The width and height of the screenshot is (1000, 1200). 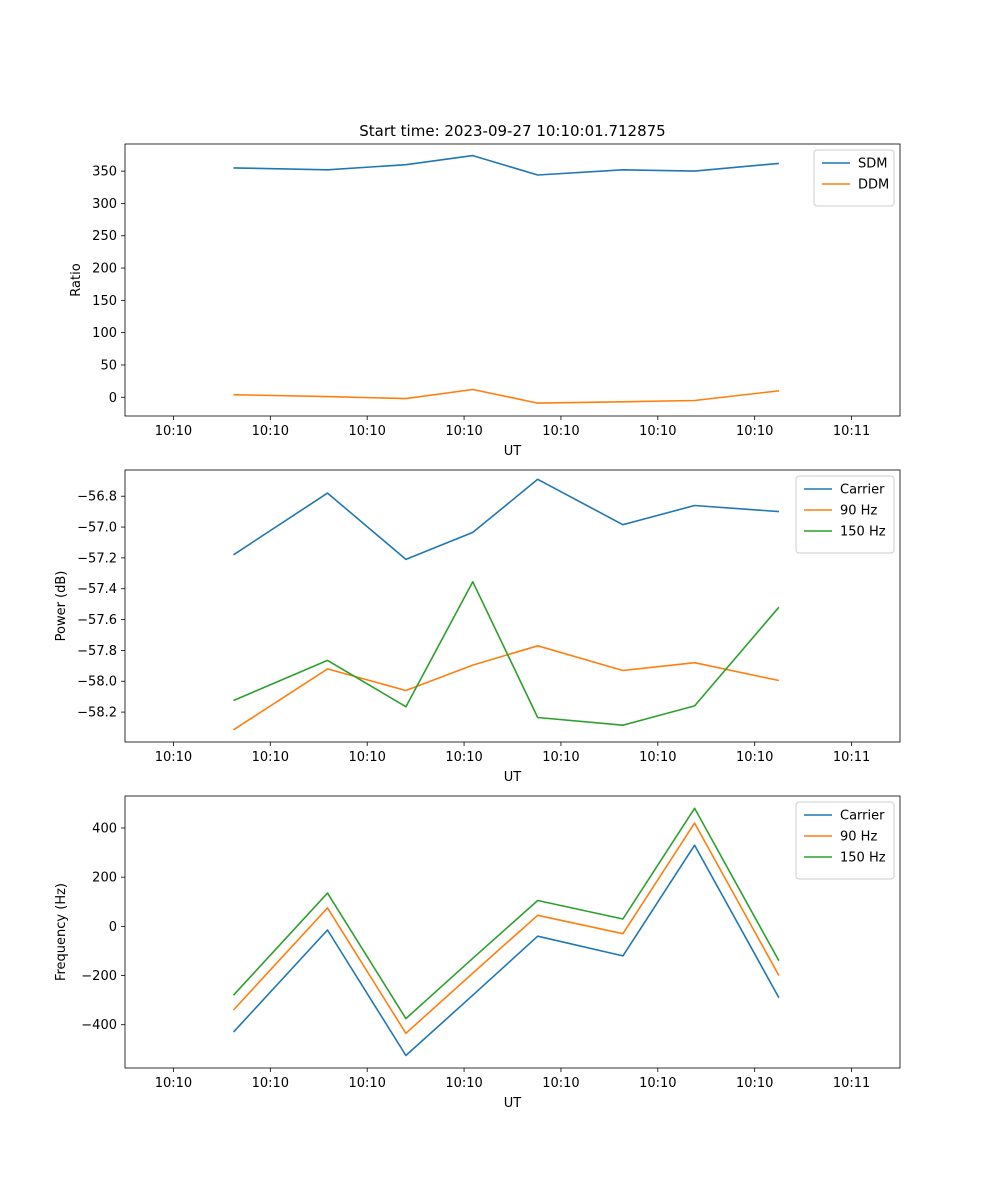 I want to click on frequency-series-line-90-hz, so click(x=506, y=928).